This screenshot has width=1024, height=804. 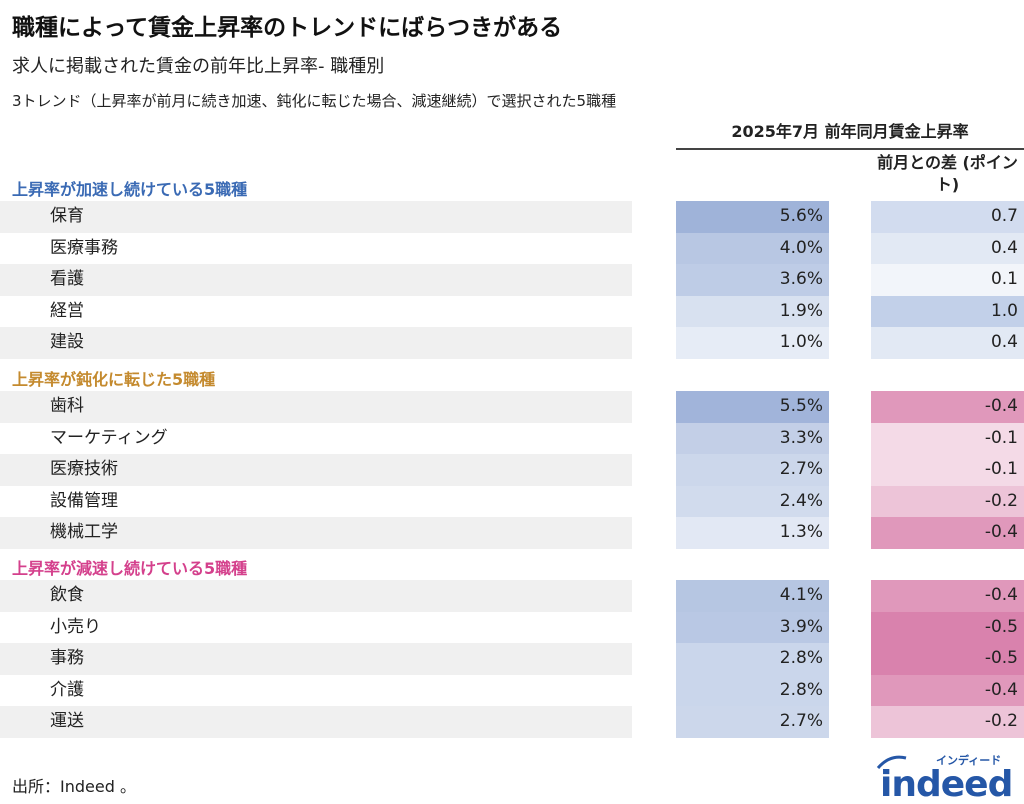 I want to click on rate-cell: 5.6%, so click(x=752, y=217).